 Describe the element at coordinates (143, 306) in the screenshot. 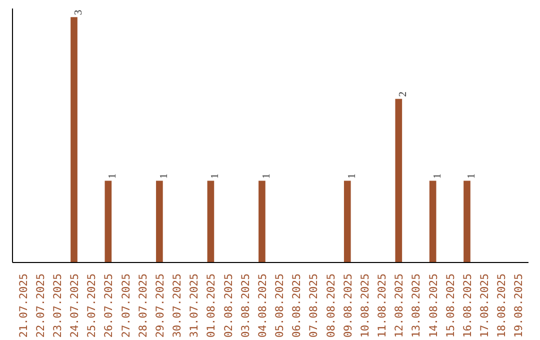

I see `x-tick-label: 28.07.2025` at that location.